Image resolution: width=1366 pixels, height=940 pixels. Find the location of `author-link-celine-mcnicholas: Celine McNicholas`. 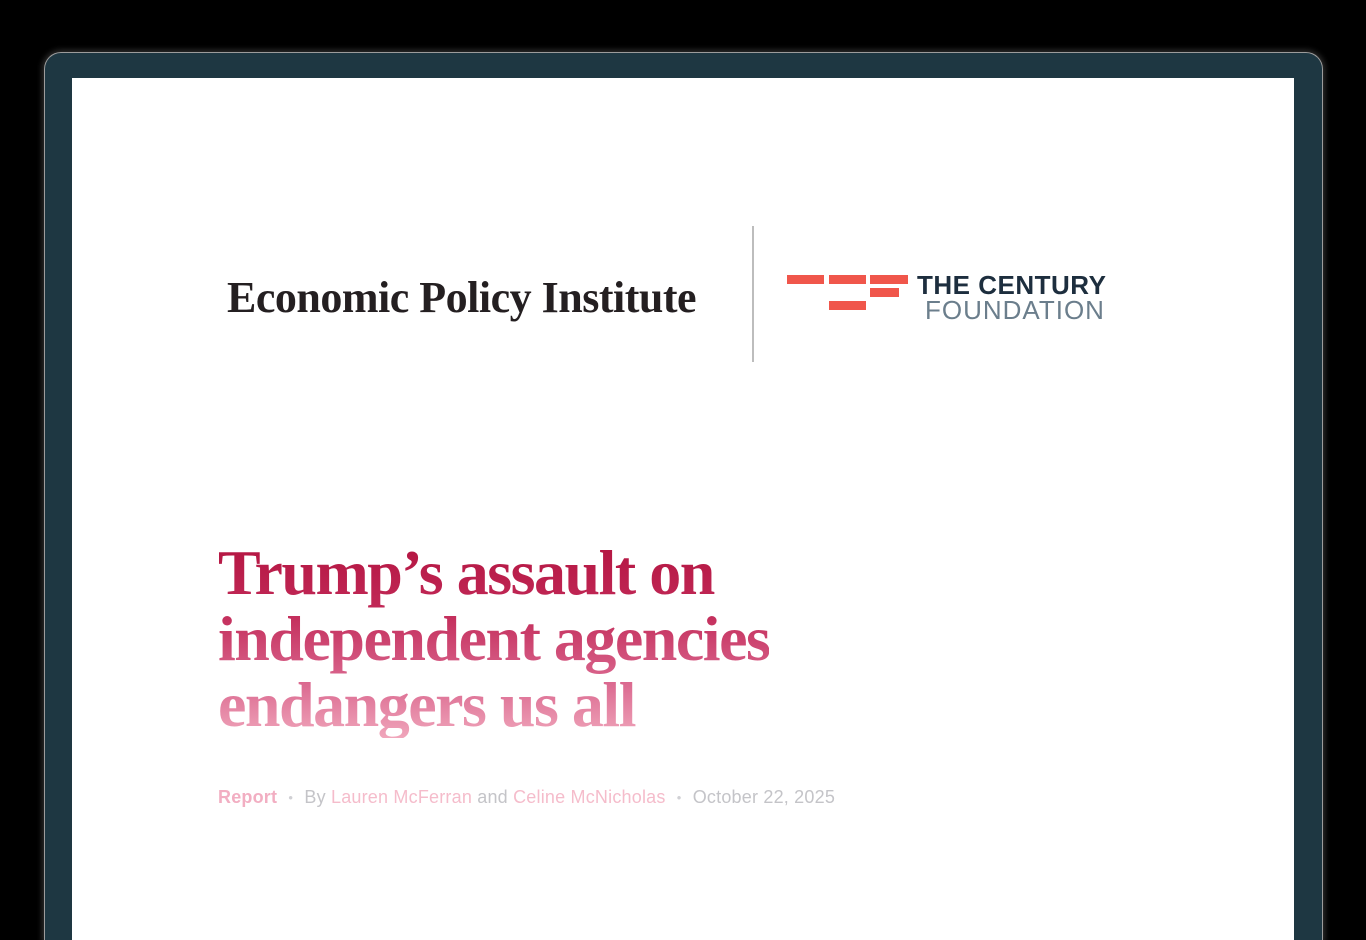

author-link-celine-mcnicholas: Celine McNicholas is located at coordinates (589, 797).